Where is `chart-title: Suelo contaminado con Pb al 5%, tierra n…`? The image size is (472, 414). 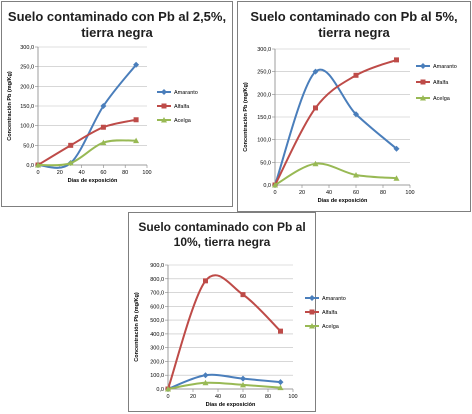
chart-title: Suelo contaminado con Pb al 5%, tierra n… is located at coordinates (354, 24).